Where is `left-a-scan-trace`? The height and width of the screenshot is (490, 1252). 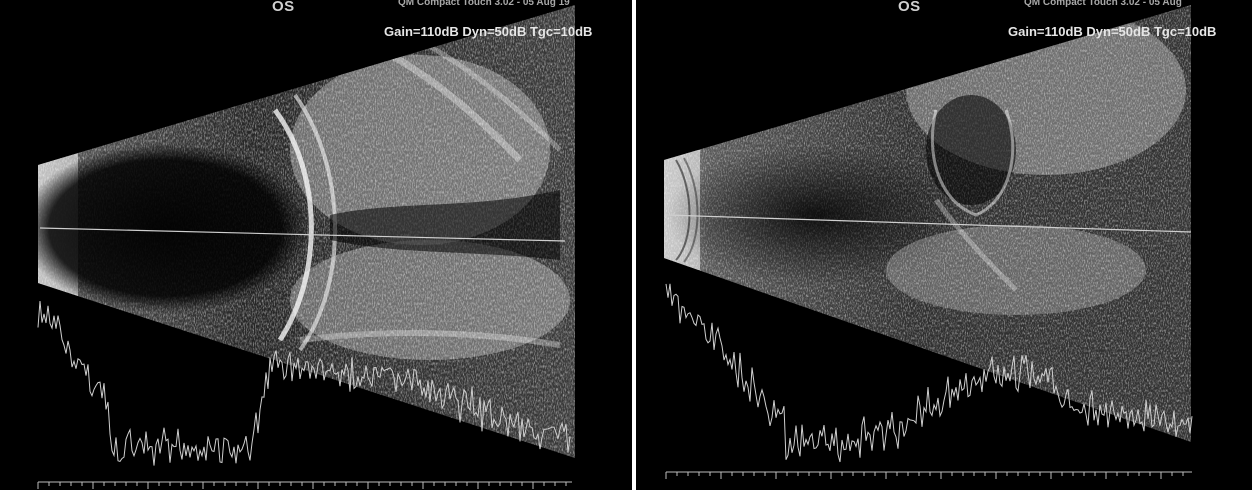
left-a-scan-trace is located at coordinates (304, 383).